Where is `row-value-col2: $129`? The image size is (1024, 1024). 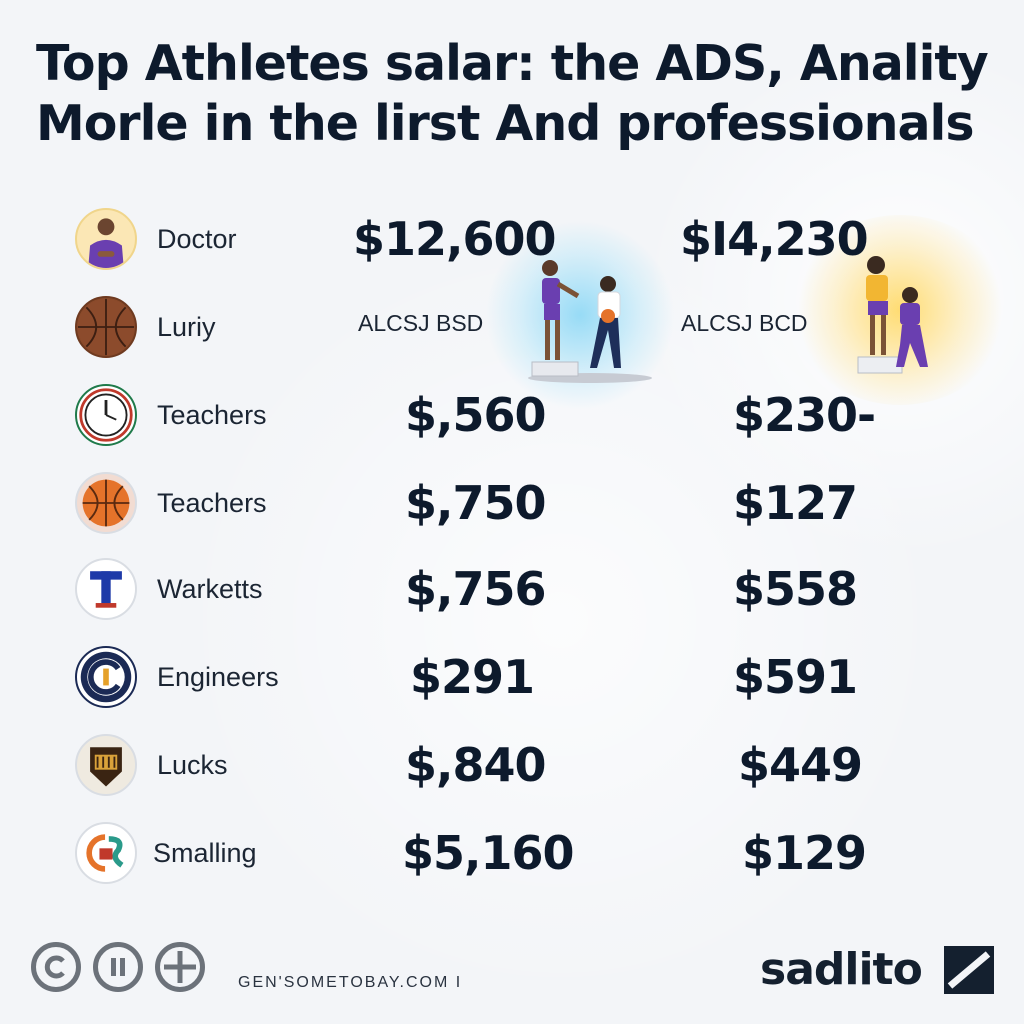
row-value-col2: $129 is located at coordinates (804, 853).